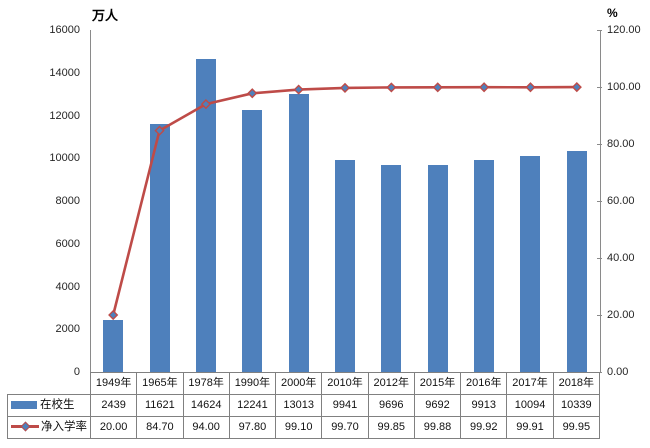  Describe the element at coordinates (67, 329) in the screenshot. I see `left-axis-tick-label: 2000` at that location.